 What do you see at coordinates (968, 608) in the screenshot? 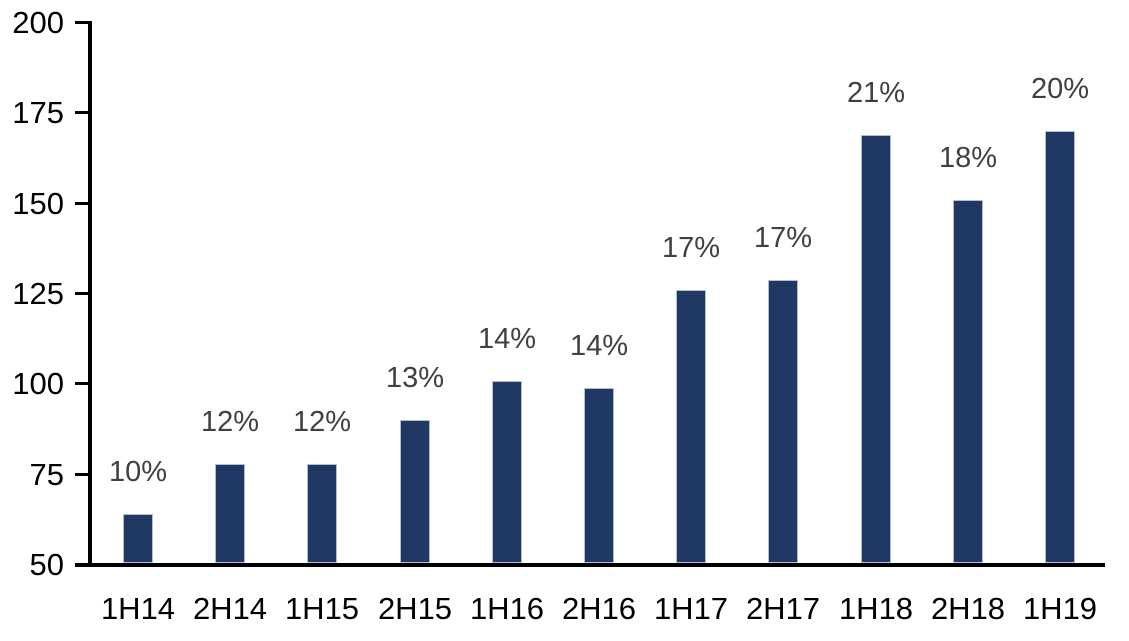
I see `x-axis-label-2h18: 2H18` at bounding box center [968, 608].